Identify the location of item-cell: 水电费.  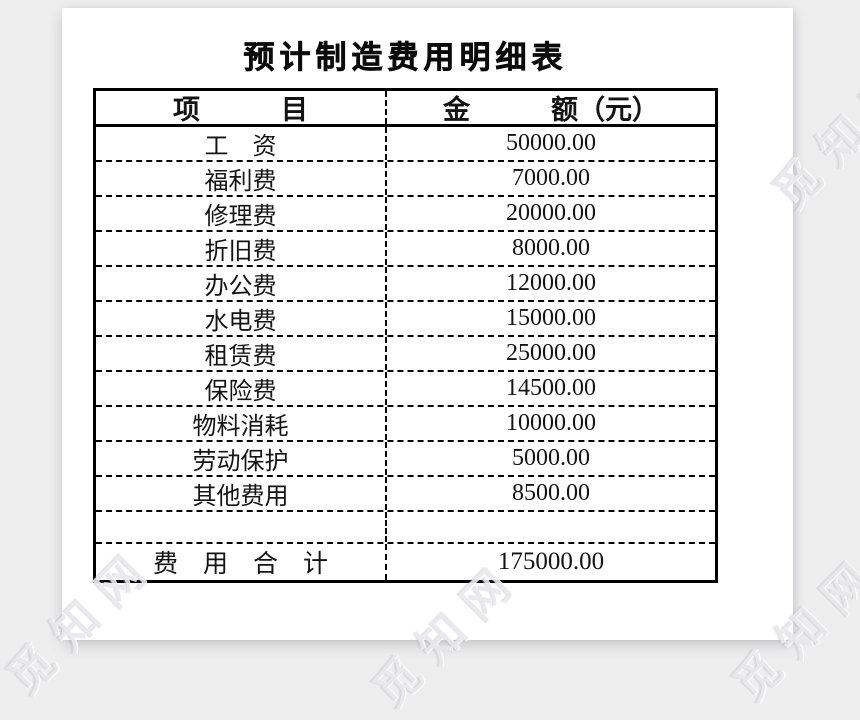
(241, 318).